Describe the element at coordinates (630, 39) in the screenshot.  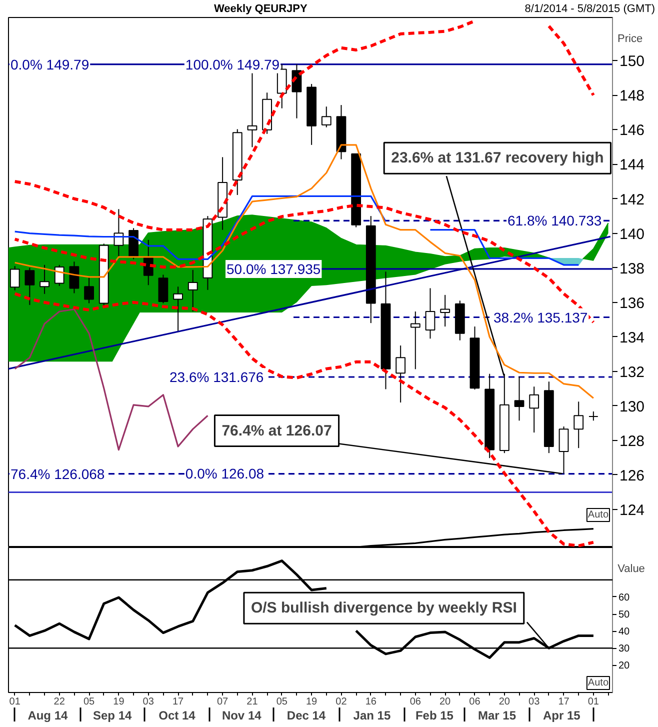
I see `y-axis-title: Price` at that location.